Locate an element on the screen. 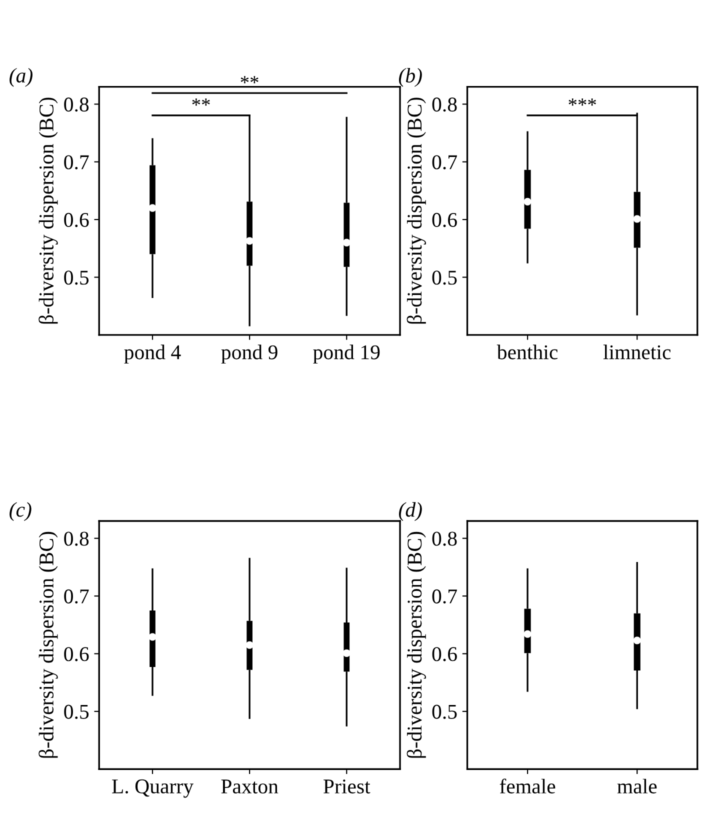 The width and height of the screenshot is (708, 827). x-tick-label: limnetic is located at coordinates (637, 352).